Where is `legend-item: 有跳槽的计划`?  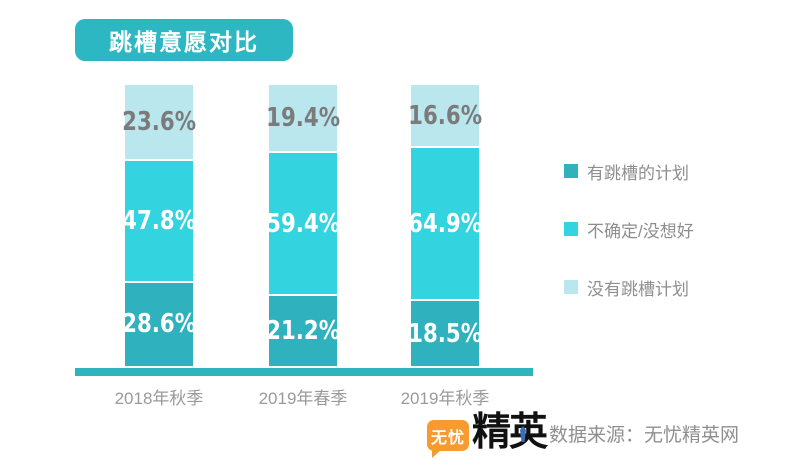 legend-item: 有跳槽的计划 is located at coordinates (629, 172).